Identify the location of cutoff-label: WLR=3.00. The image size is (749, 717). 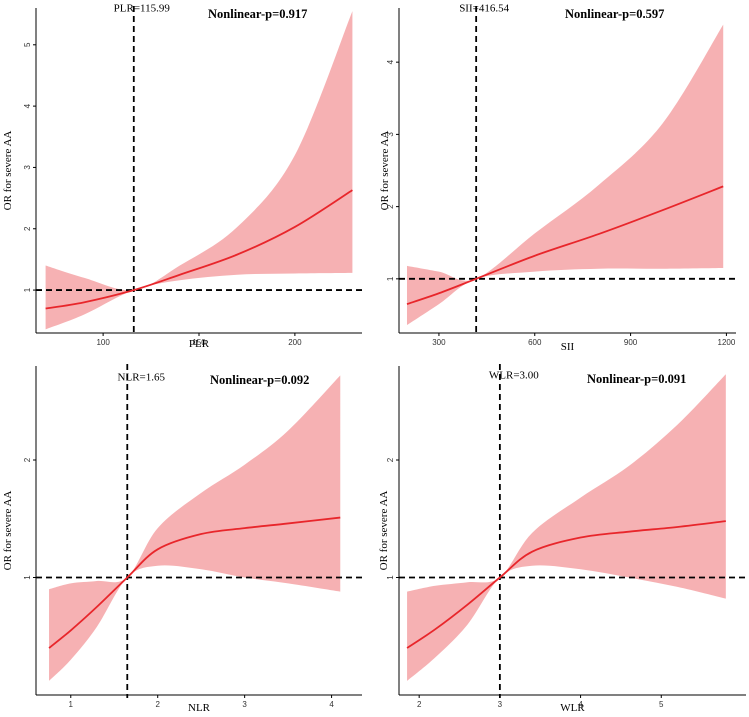
(514, 376).